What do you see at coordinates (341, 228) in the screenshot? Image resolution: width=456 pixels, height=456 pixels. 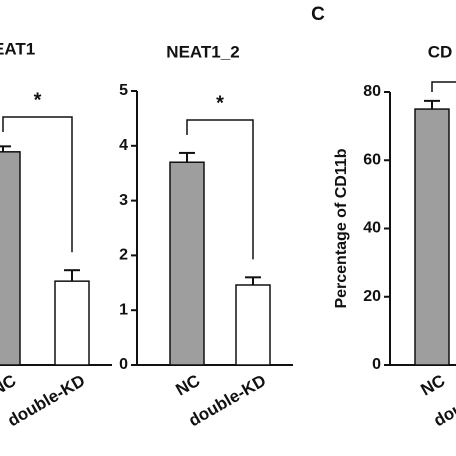 I see `y-axis-label: Percentage of CD11b` at bounding box center [341, 228].